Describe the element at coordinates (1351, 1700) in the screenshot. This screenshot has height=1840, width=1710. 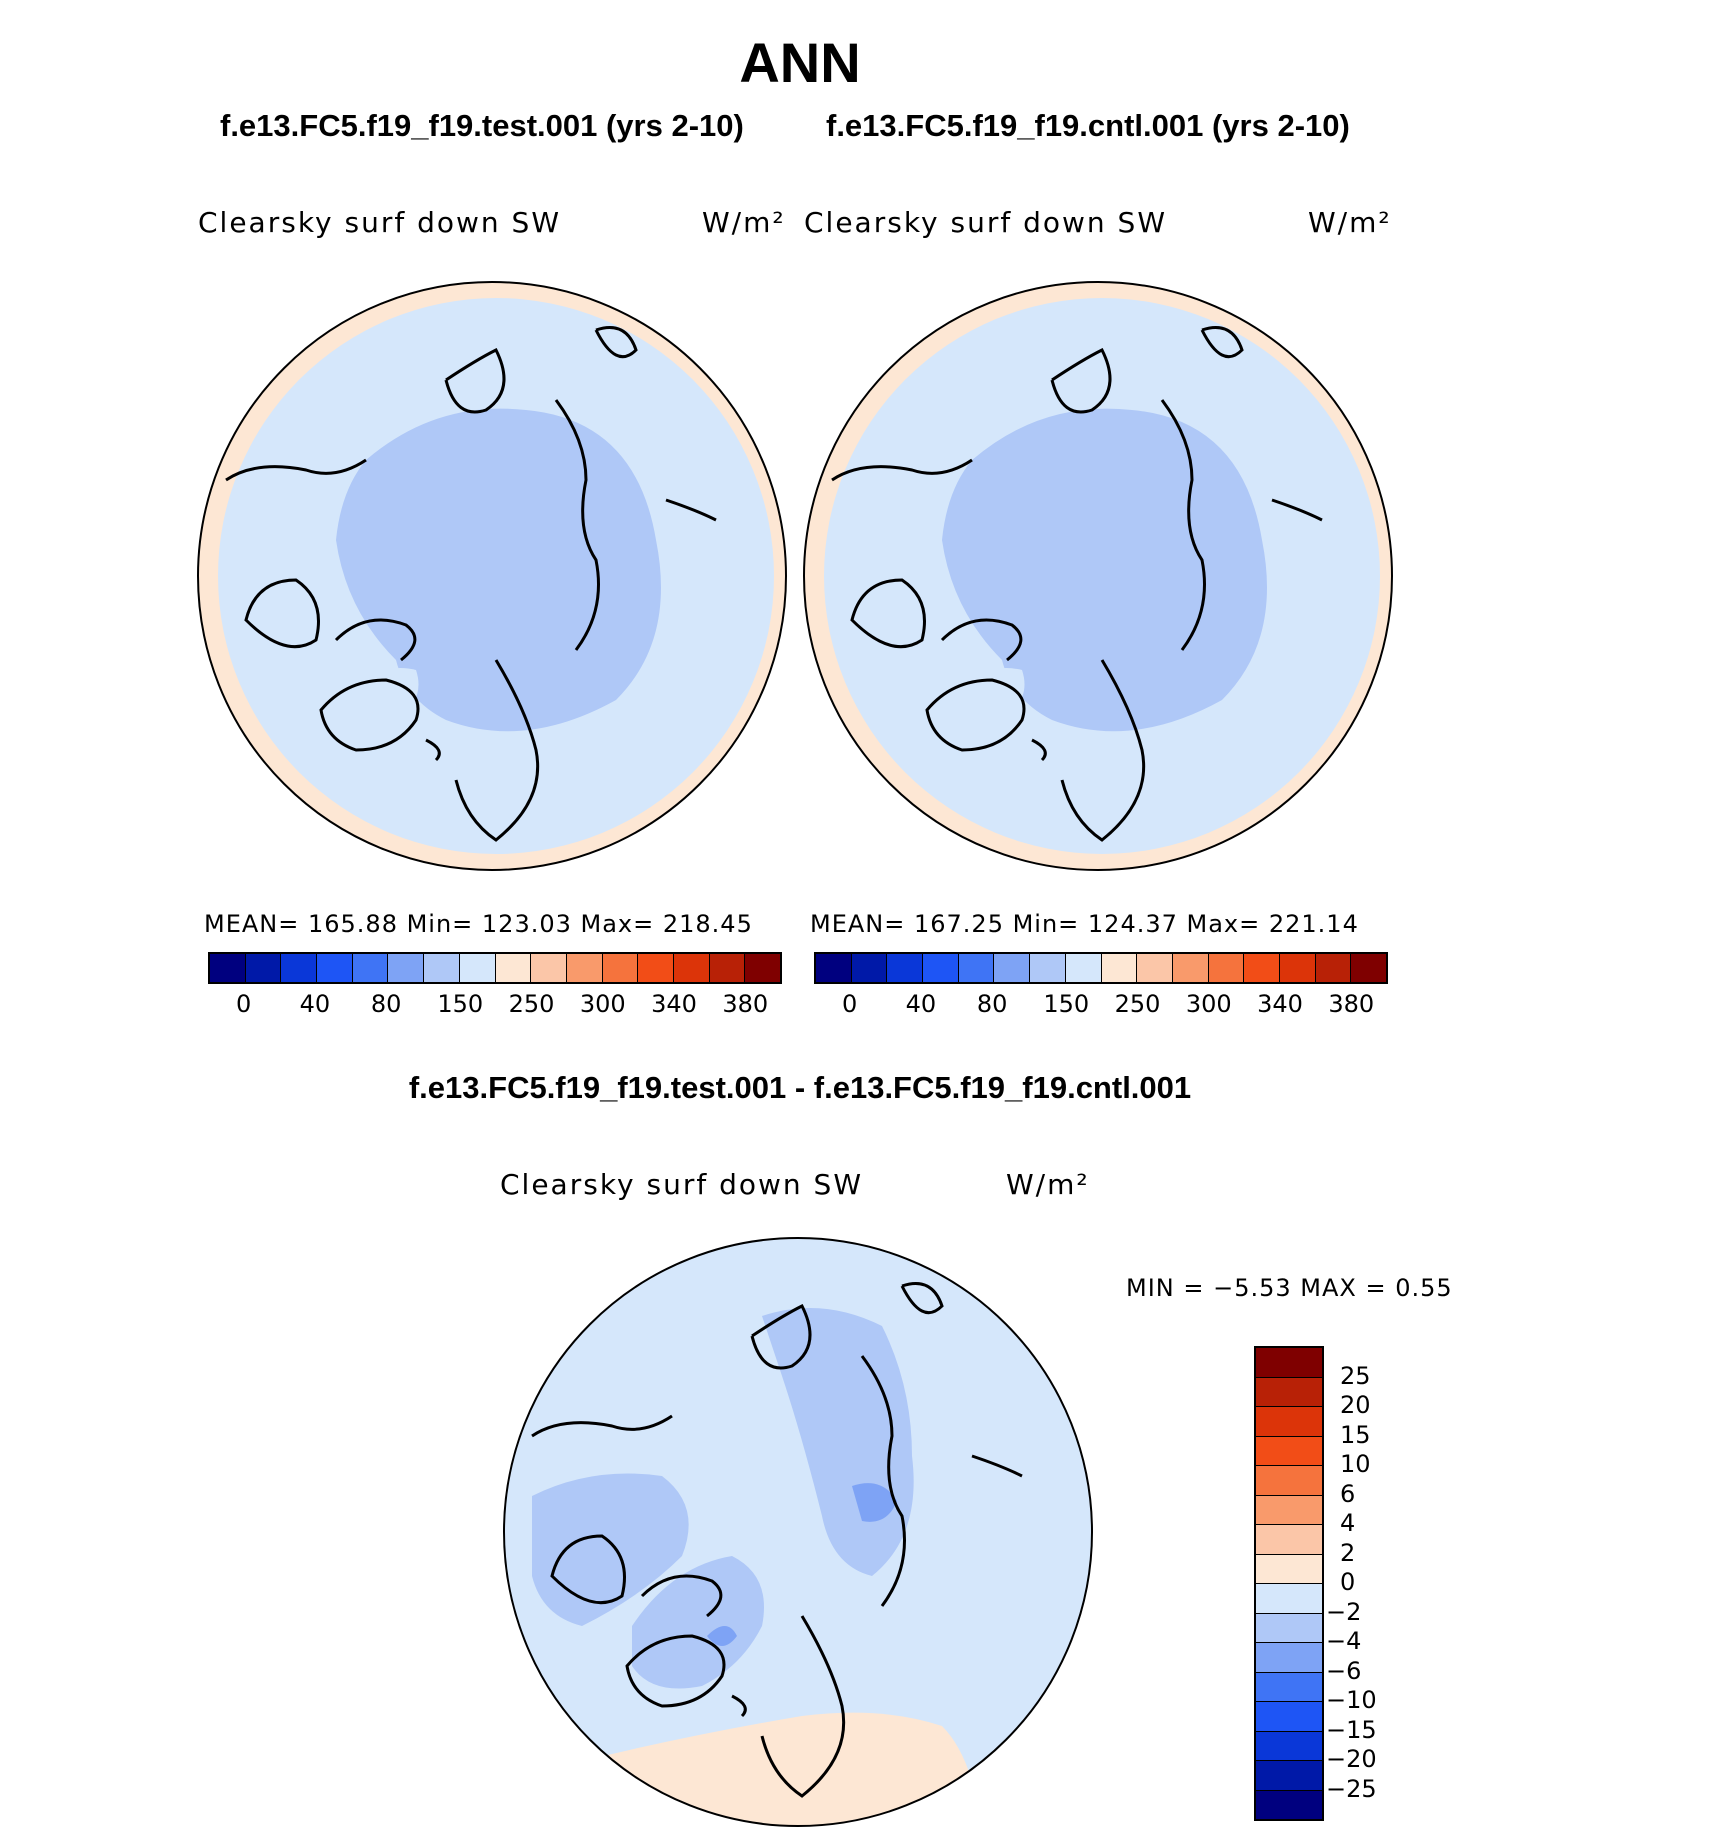
I see `colorbar-tick-label: −10` at that location.